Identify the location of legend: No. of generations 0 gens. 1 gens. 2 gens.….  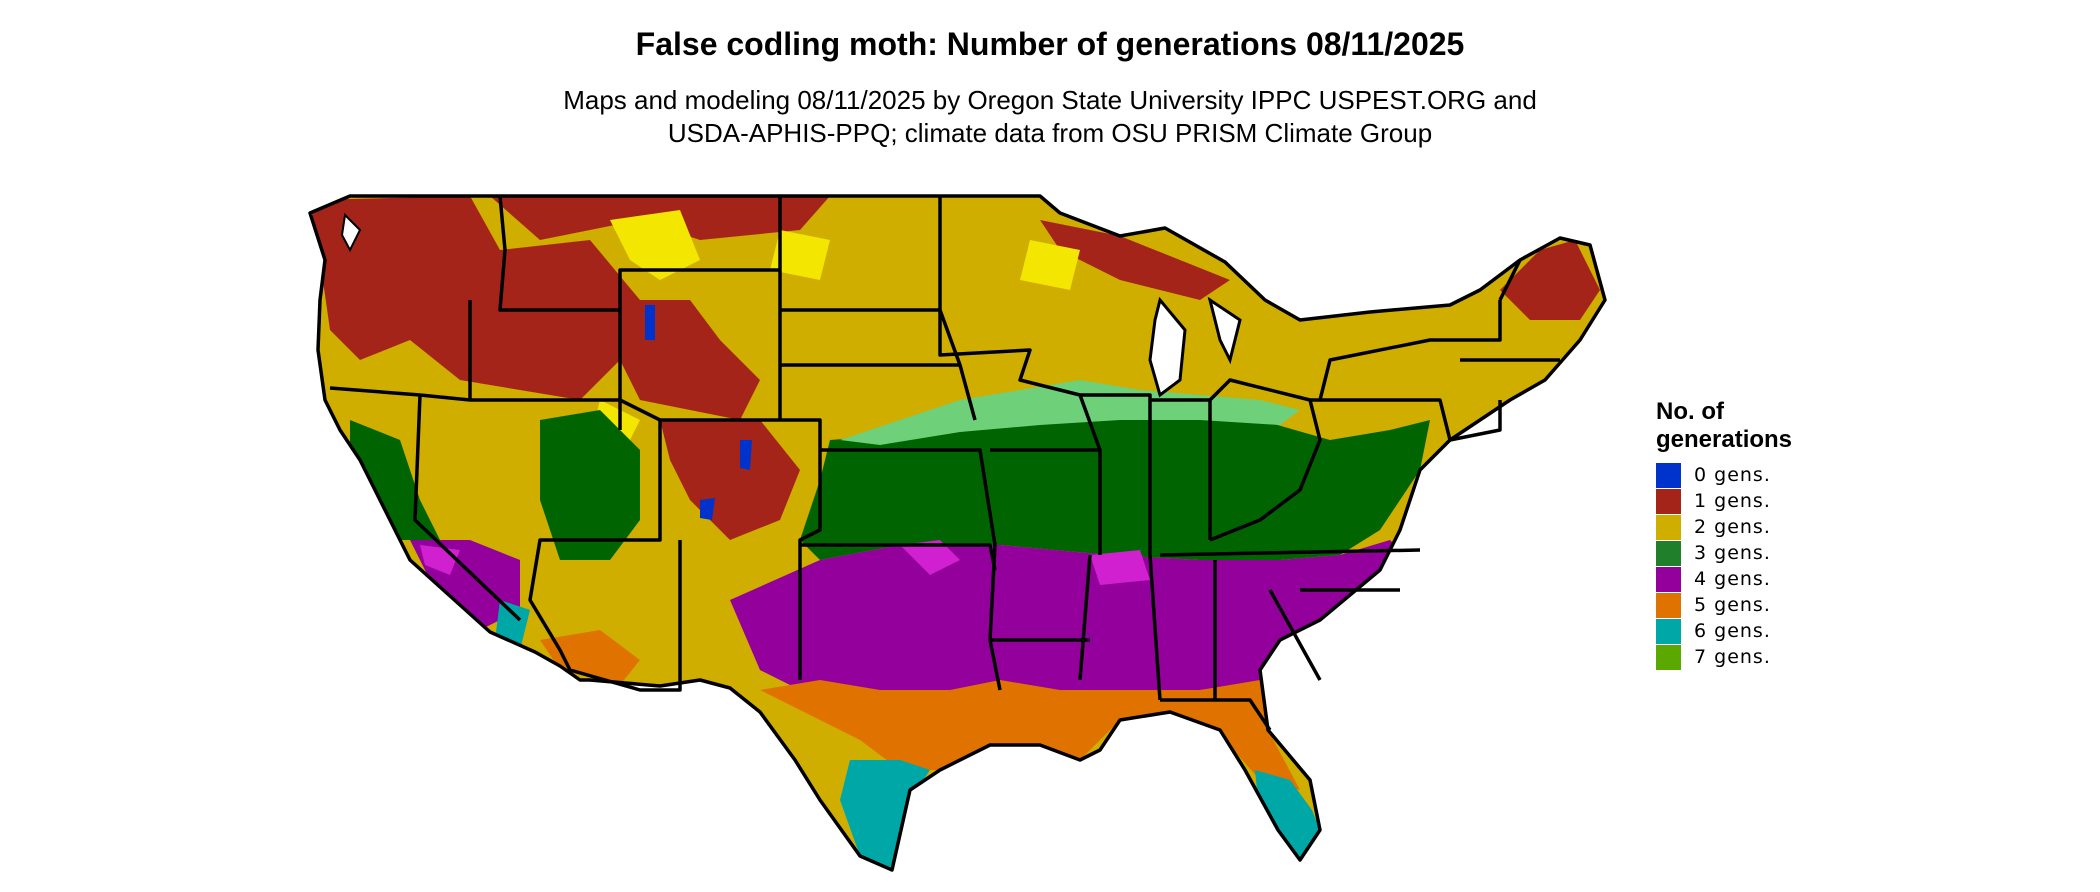
(1724, 534).